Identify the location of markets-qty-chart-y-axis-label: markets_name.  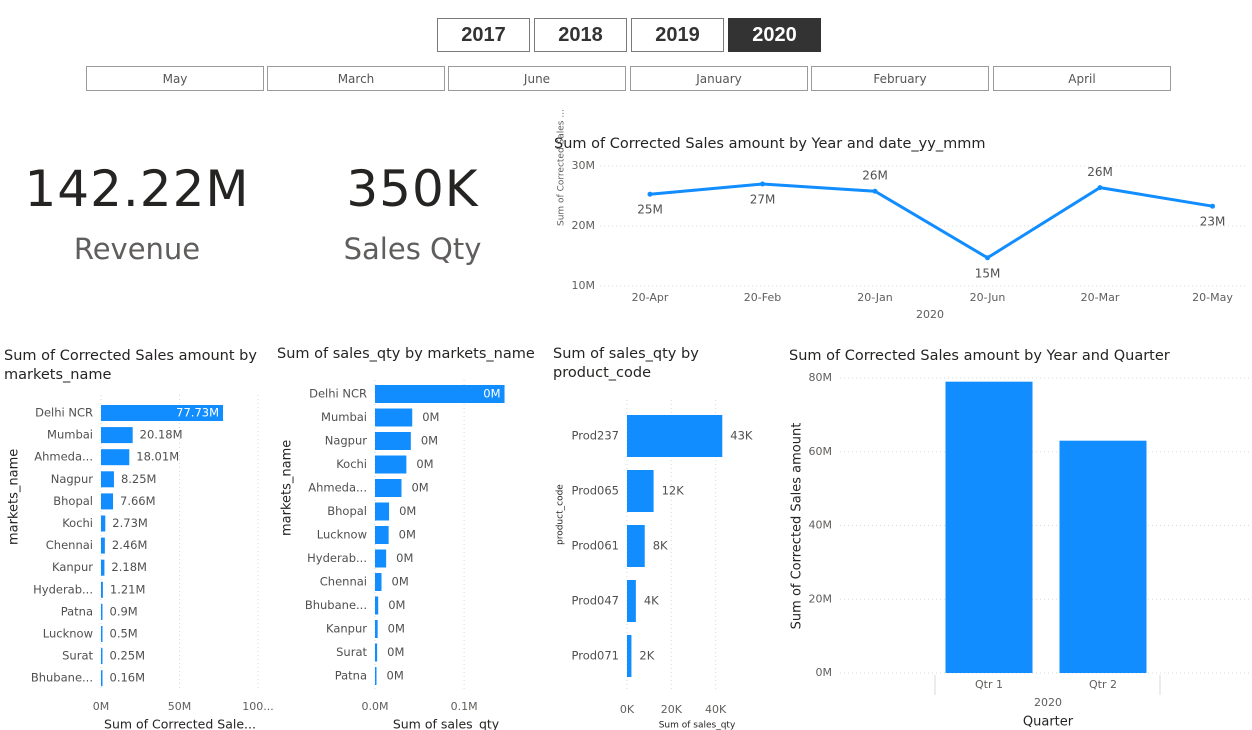
(287, 488).